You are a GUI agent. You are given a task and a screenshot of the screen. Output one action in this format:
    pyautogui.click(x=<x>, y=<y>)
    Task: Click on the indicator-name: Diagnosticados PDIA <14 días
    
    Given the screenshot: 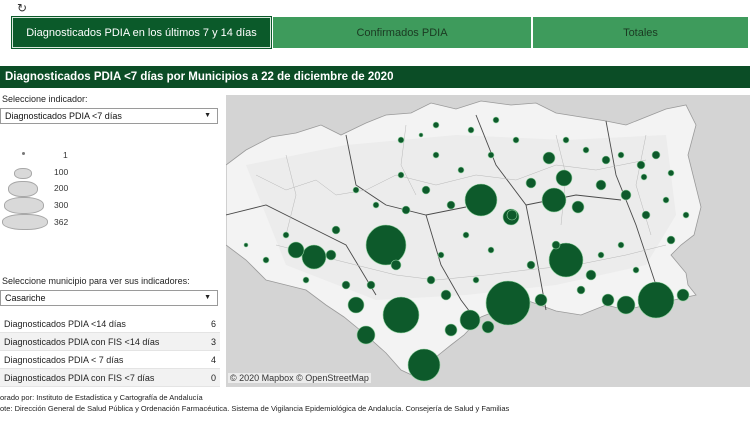 What is the action you would take?
    pyautogui.click(x=65, y=323)
    